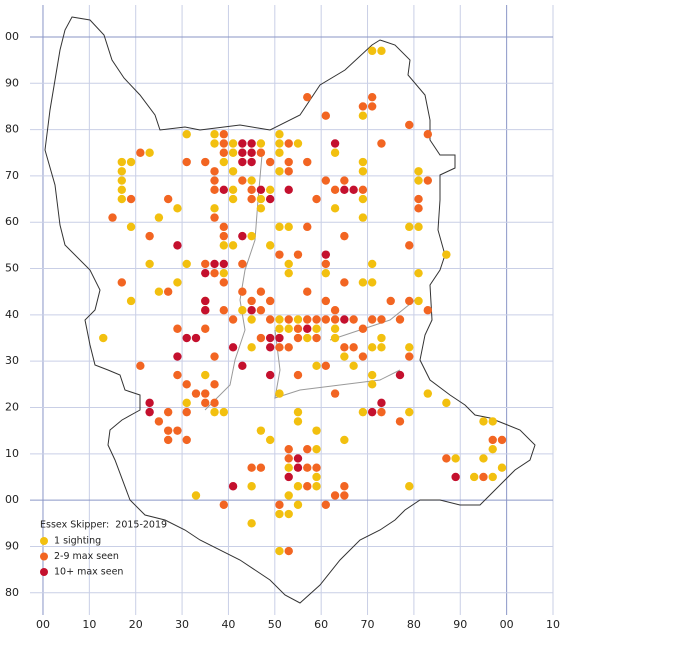 Image resolution: width=696 pixels, height=651 pixels. What do you see at coordinates (12, 268) in the screenshot?
I see `y-tick-label: 50` at bounding box center [12, 268].